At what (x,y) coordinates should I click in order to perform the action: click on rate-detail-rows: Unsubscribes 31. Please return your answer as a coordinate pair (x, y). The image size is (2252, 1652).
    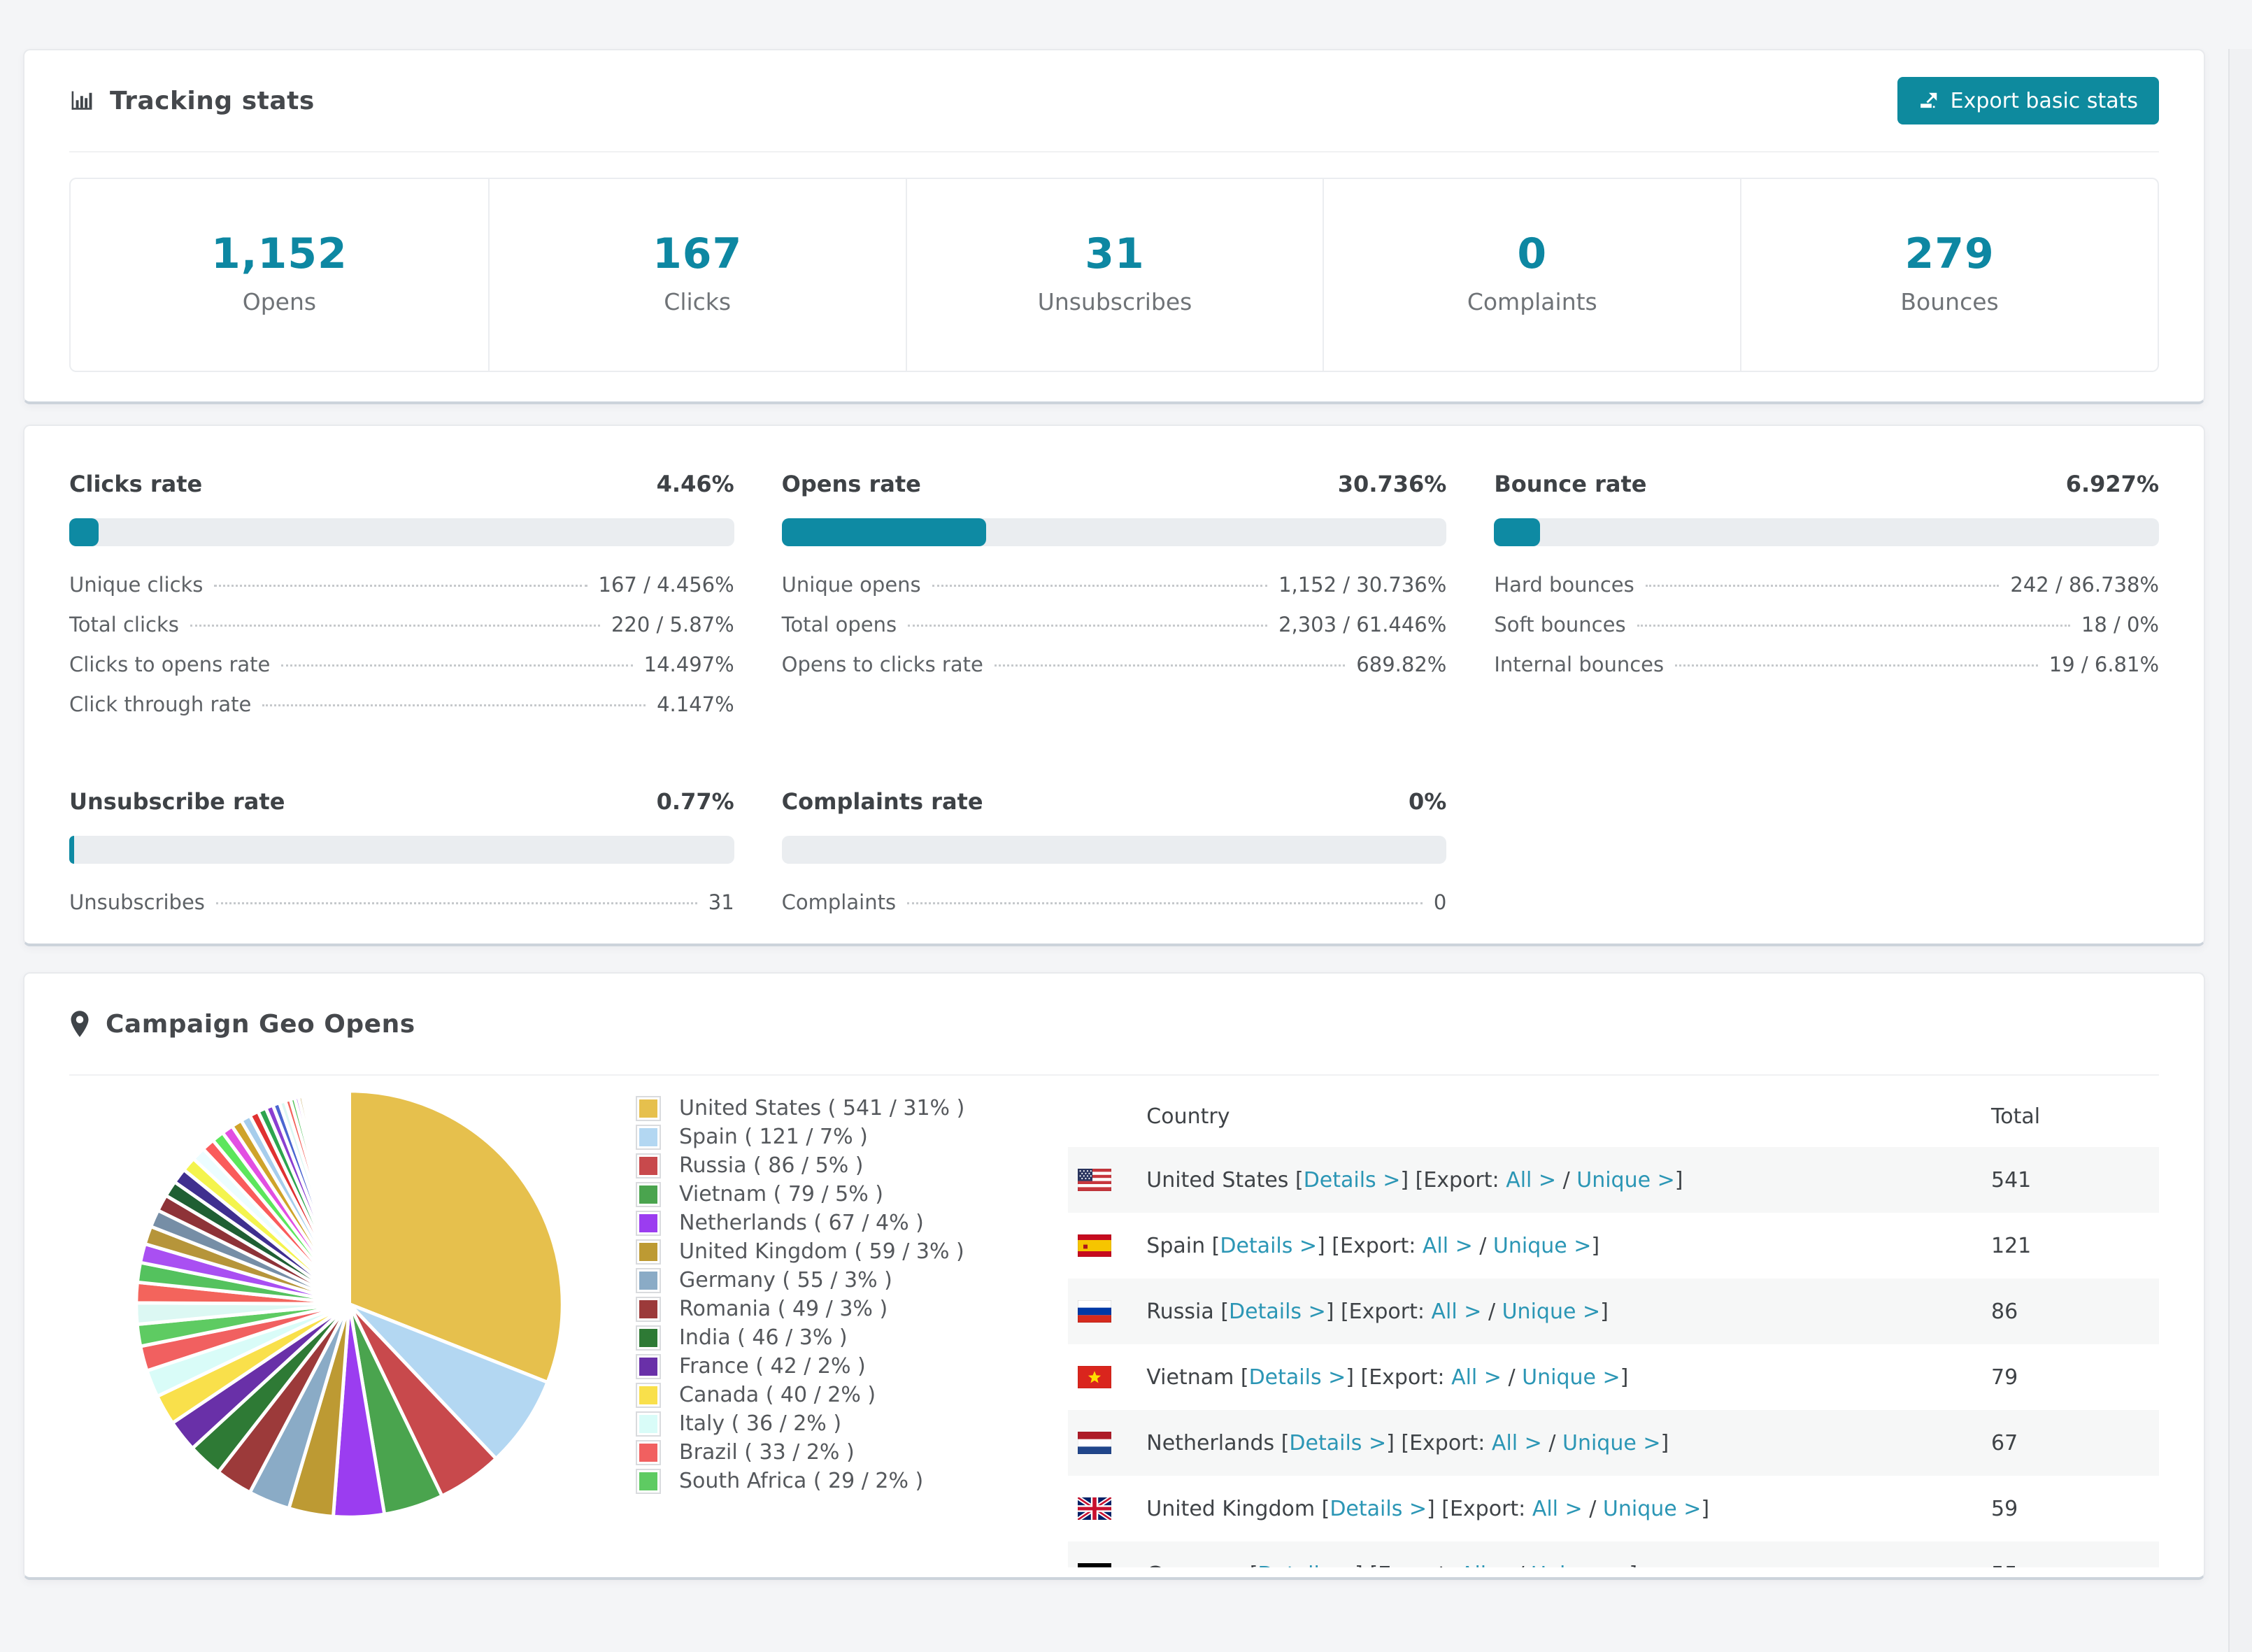
    Looking at the image, I should click on (402, 910).